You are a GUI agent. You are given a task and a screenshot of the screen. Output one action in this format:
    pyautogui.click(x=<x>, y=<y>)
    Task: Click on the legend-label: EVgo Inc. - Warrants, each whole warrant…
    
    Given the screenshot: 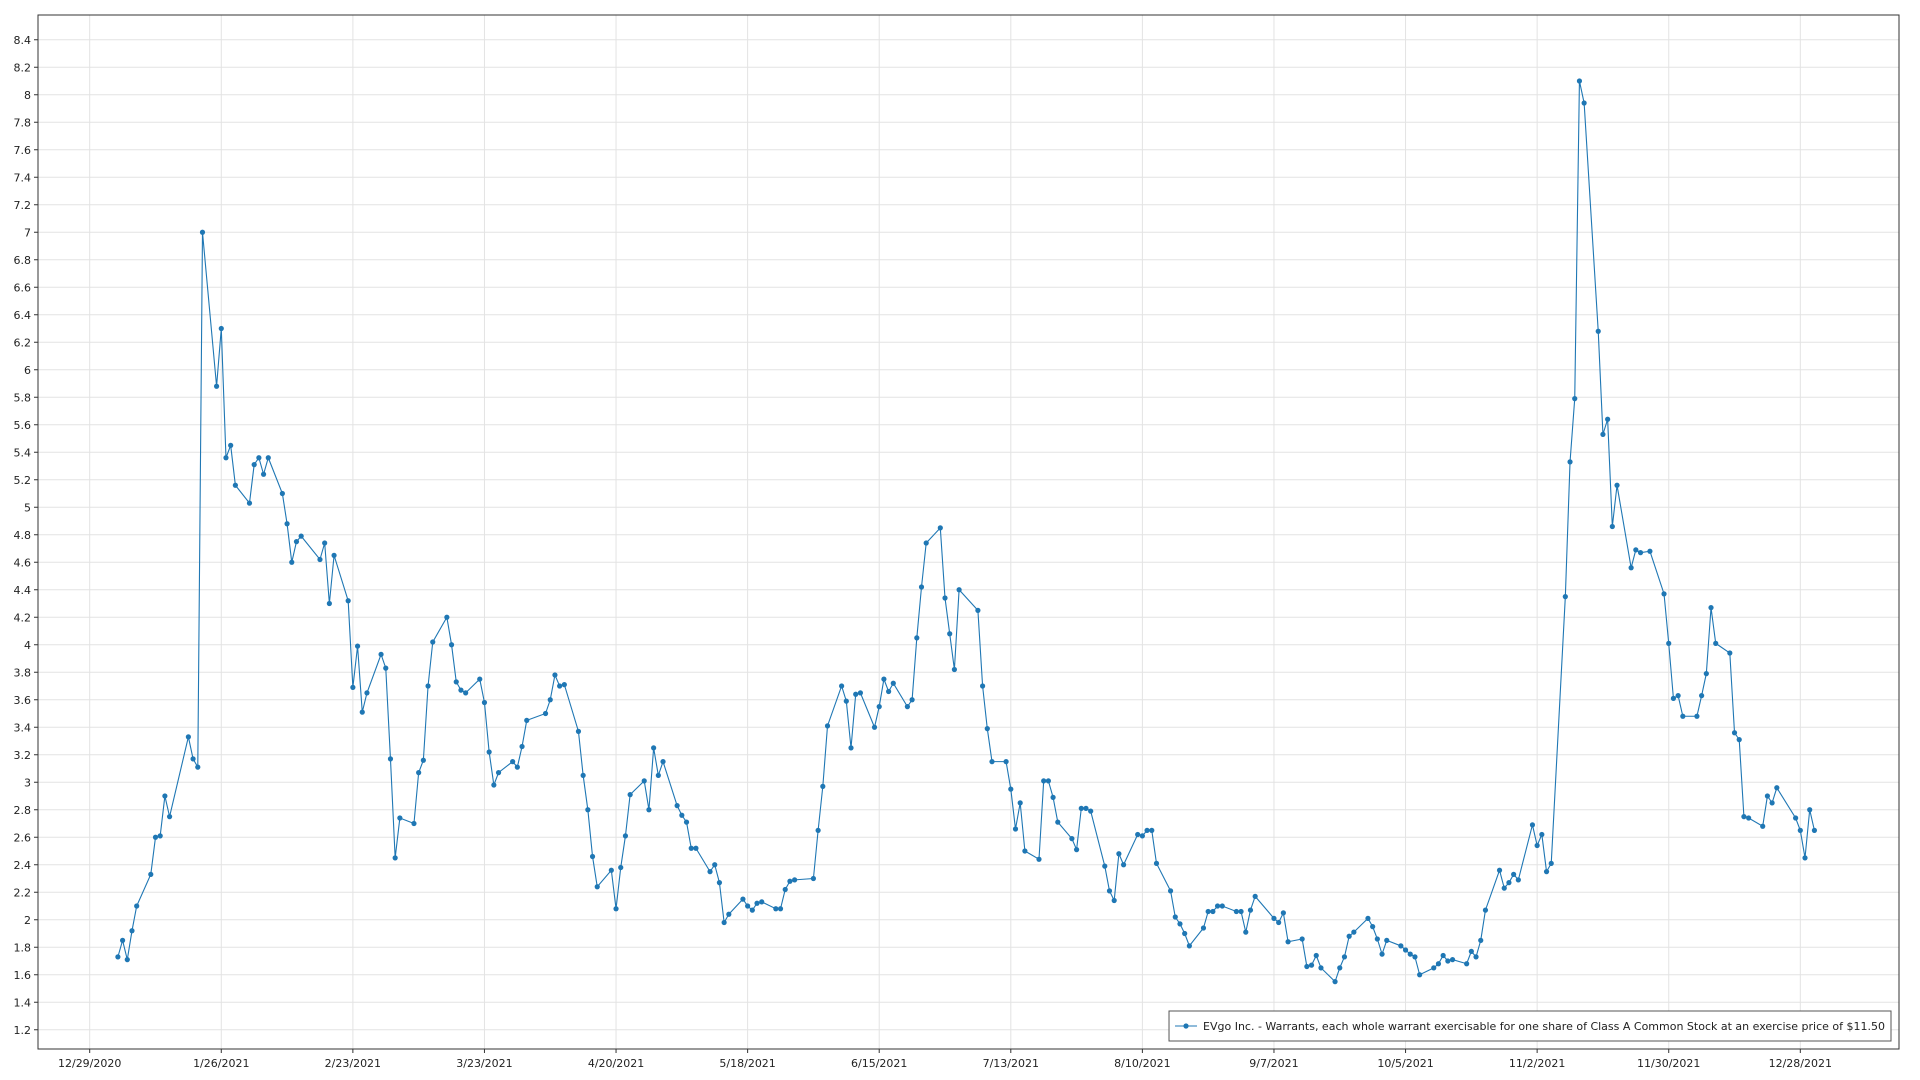 What is the action you would take?
    pyautogui.click(x=1544, y=1026)
    